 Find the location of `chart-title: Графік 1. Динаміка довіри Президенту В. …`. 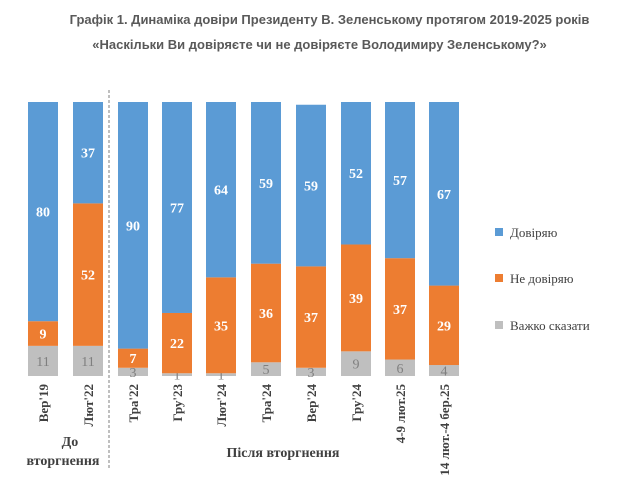

chart-title: Графік 1. Динаміка довіри Президенту В. … is located at coordinates (329, 19).